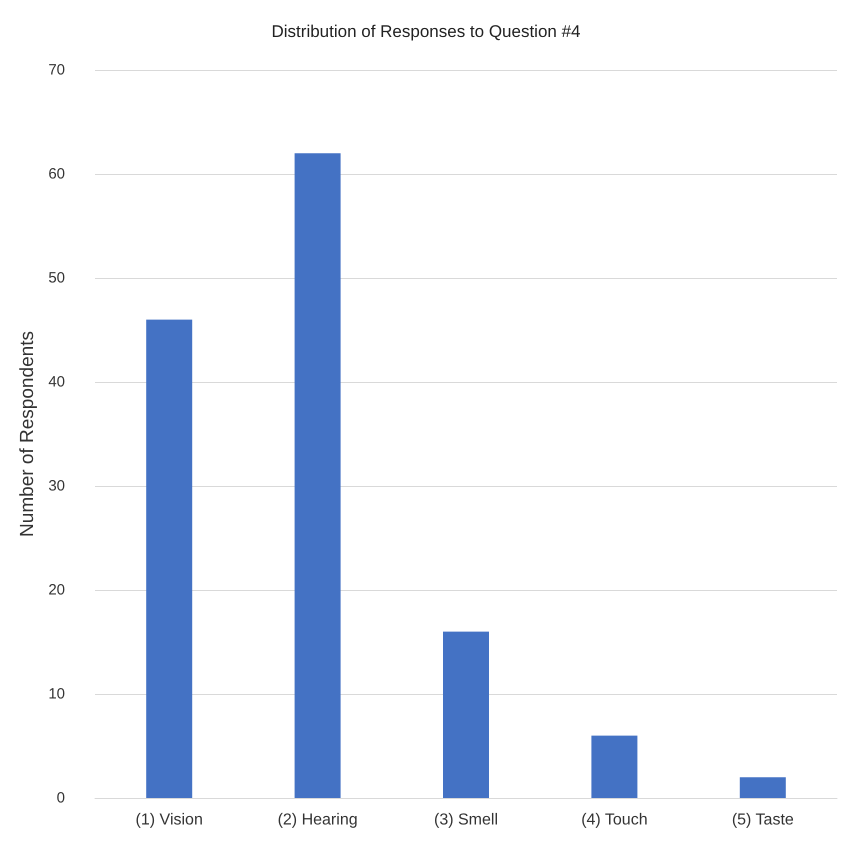  Describe the element at coordinates (318, 820) in the screenshot. I see `x-tick-label: (2) Hearing` at that location.